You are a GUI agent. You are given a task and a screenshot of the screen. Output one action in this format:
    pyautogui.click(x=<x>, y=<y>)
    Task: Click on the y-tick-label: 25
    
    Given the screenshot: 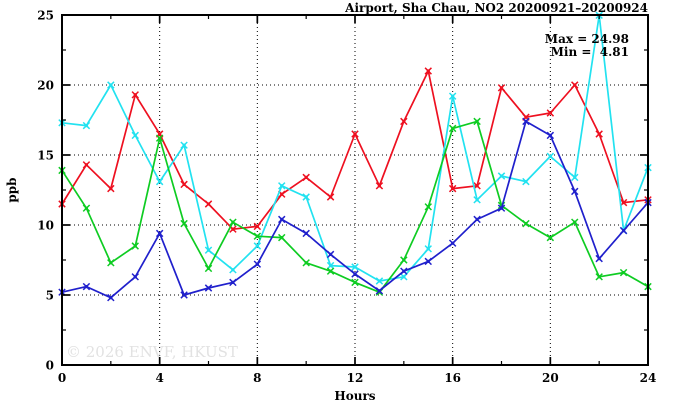 What is the action you would take?
    pyautogui.click(x=45, y=16)
    